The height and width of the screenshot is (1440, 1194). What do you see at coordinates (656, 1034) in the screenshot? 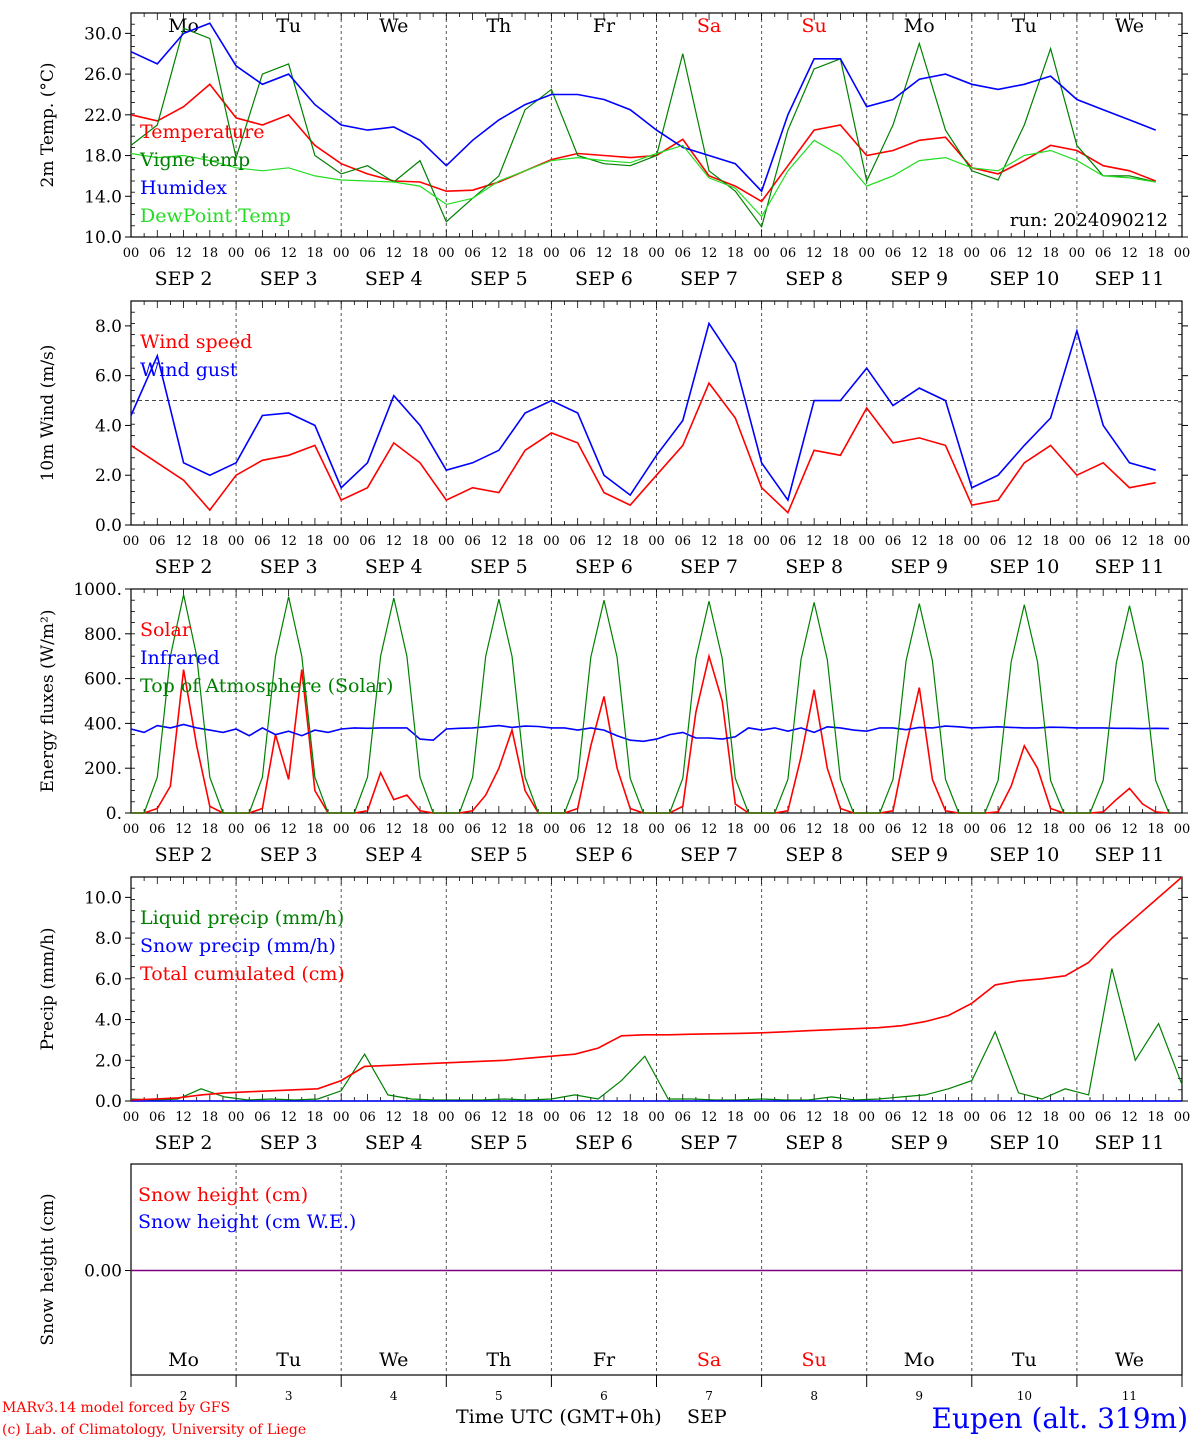
I see `series-line-liquid-precip-mm-h-` at bounding box center [656, 1034].